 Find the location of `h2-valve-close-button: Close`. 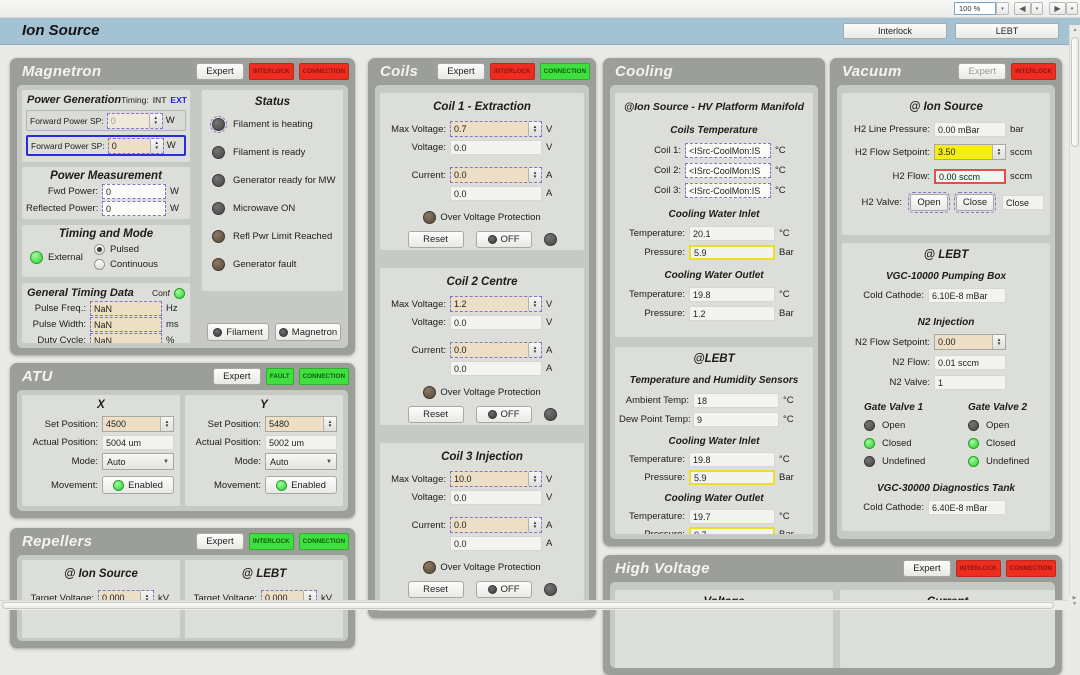

h2-valve-close-button: Close is located at coordinates (975, 202).